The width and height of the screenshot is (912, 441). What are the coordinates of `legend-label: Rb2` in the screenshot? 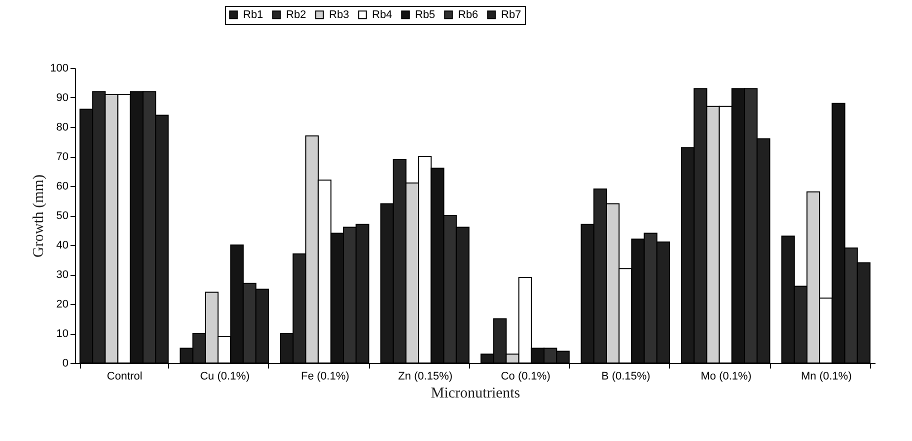 It's located at (296, 14).